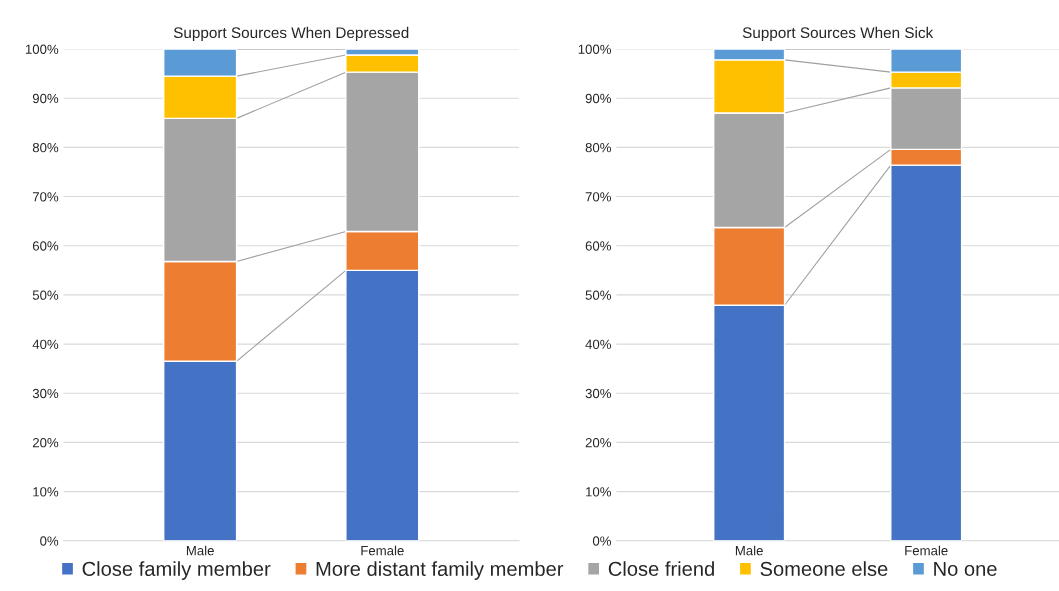  What do you see at coordinates (838, 34) in the screenshot?
I see `chart-title: Support Sources When Sick` at bounding box center [838, 34].